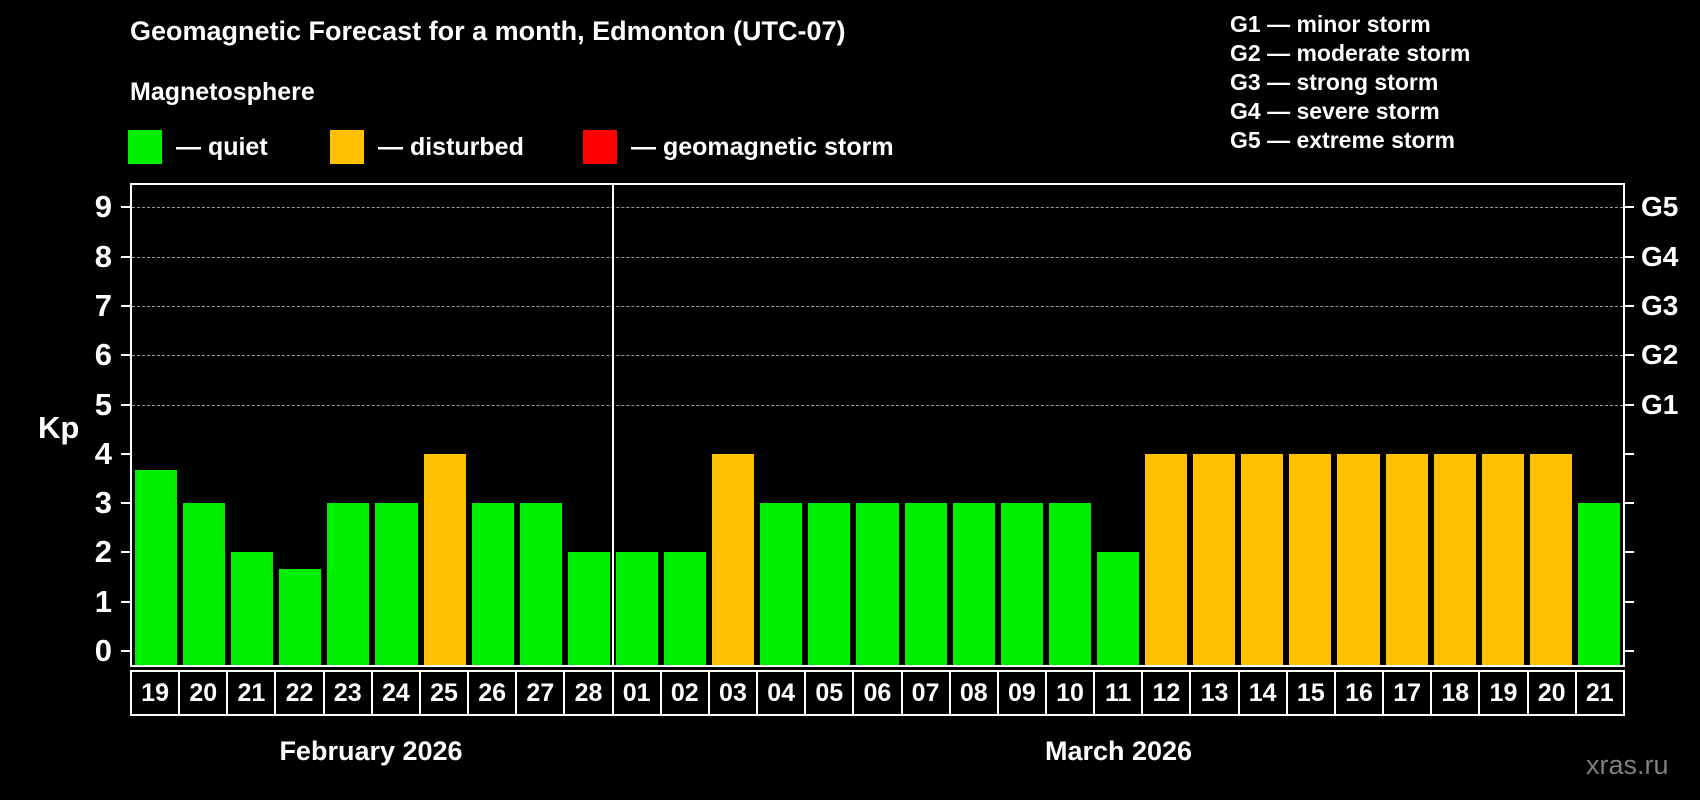 The height and width of the screenshot is (800, 1700). What do you see at coordinates (1334, 82) in the screenshot?
I see `g-legend-line: G3 — strong storm` at bounding box center [1334, 82].